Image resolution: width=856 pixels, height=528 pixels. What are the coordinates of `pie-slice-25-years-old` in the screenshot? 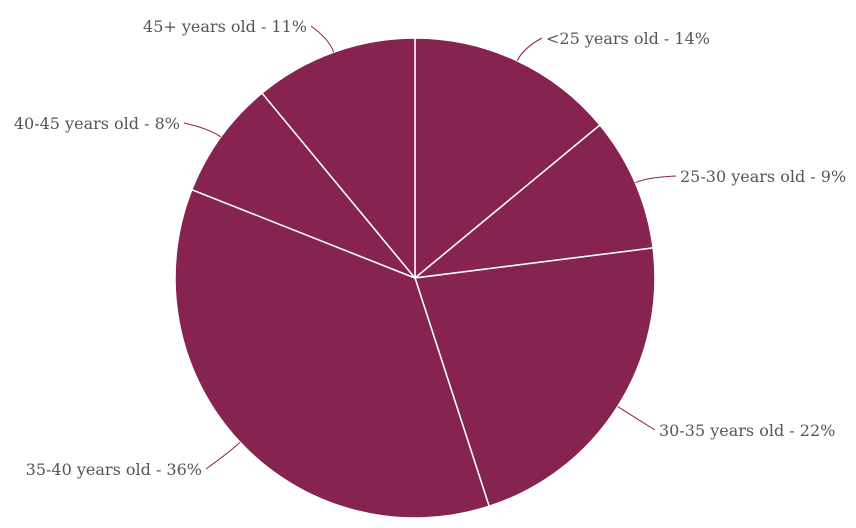 It's located at (507, 158).